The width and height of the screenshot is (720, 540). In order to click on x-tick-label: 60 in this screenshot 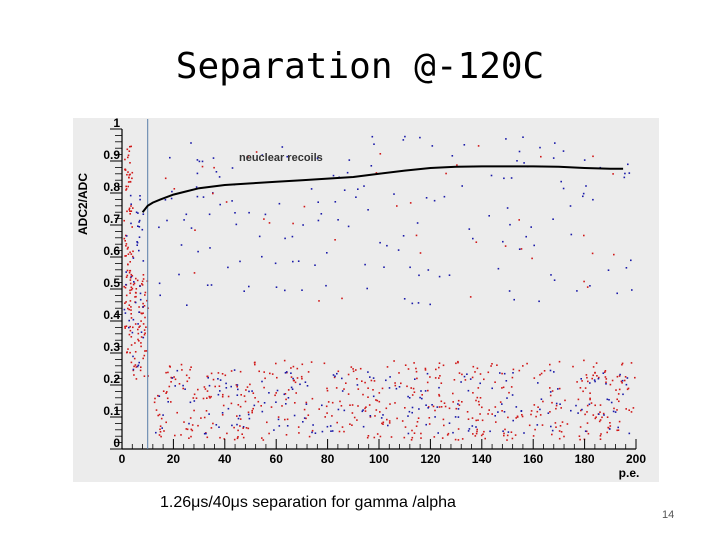, I will do `click(277, 459)`.